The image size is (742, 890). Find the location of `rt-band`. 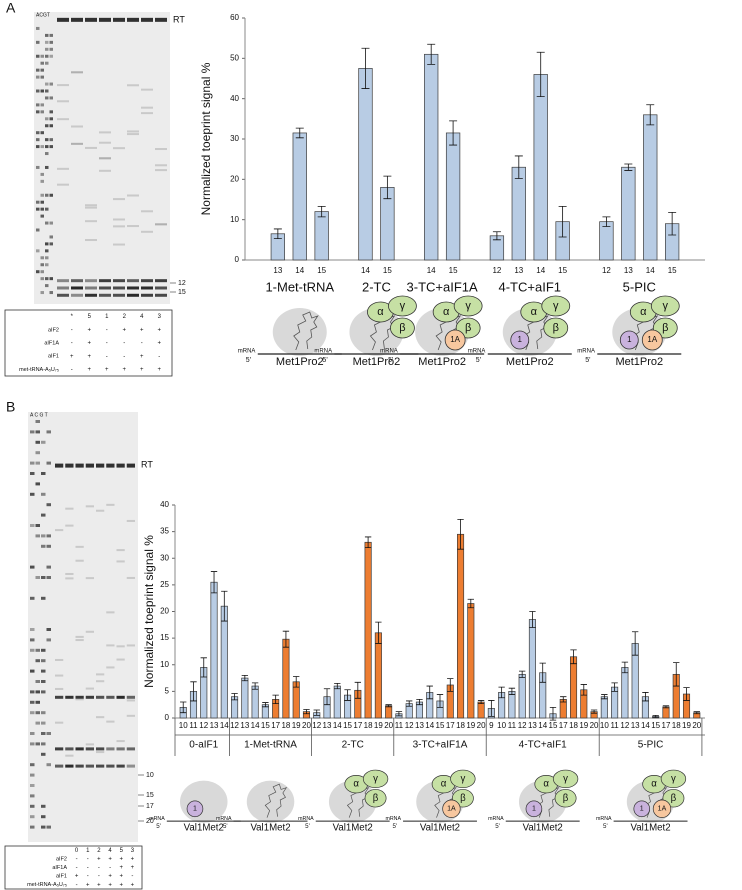

rt-band is located at coordinates (69, 465).